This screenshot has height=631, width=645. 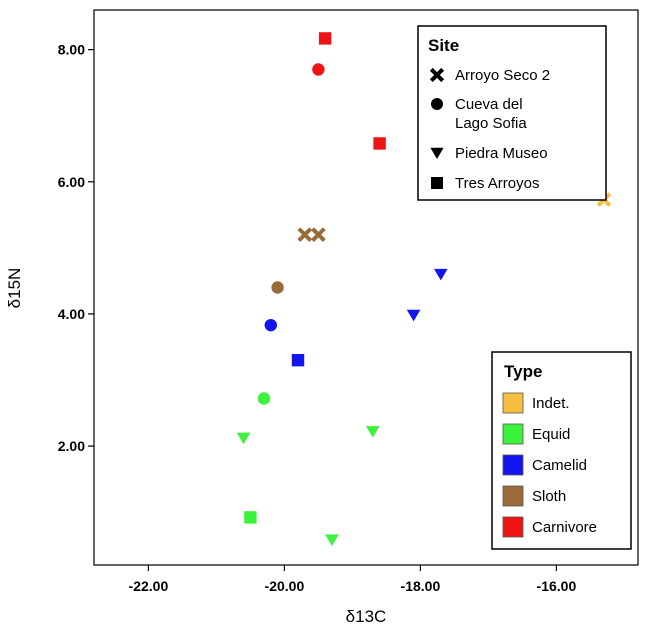 I want to click on y-tick-label: 4.00, so click(x=71, y=314).